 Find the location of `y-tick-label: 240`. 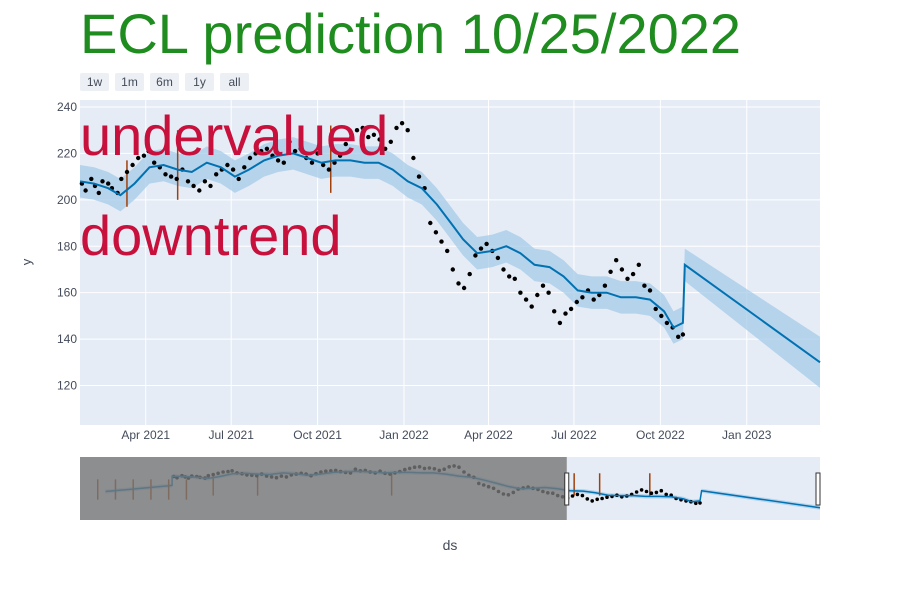

y-tick-label: 240 is located at coordinates (67, 107).